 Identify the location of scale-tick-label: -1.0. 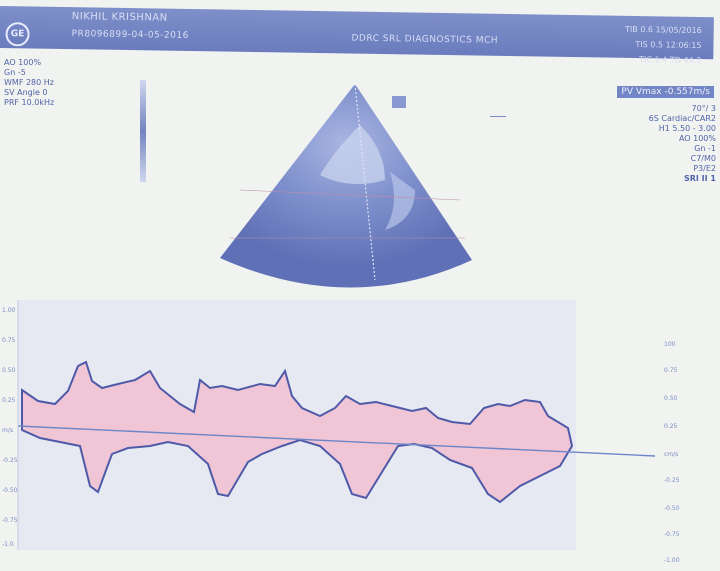
(8, 544).